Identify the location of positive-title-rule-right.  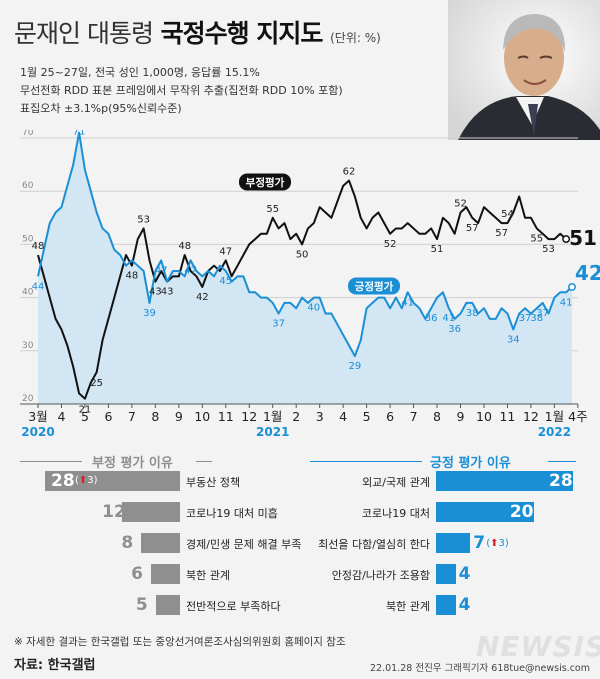
(562, 461).